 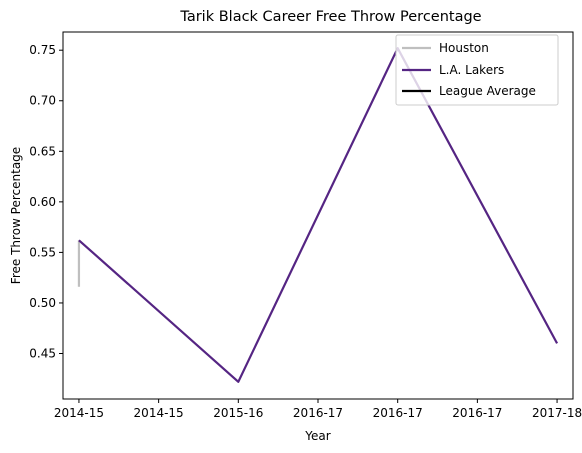 What do you see at coordinates (557, 413) in the screenshot?
I see `x-tick-label: 2017-18` at bounding box center [557, 413].